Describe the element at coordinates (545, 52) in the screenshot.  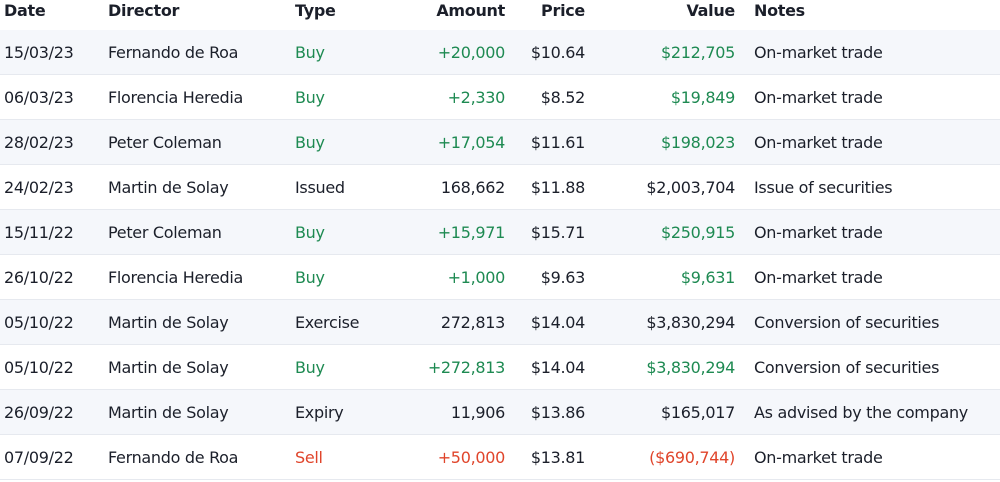
I see `table-cell: $10.64` at that location.